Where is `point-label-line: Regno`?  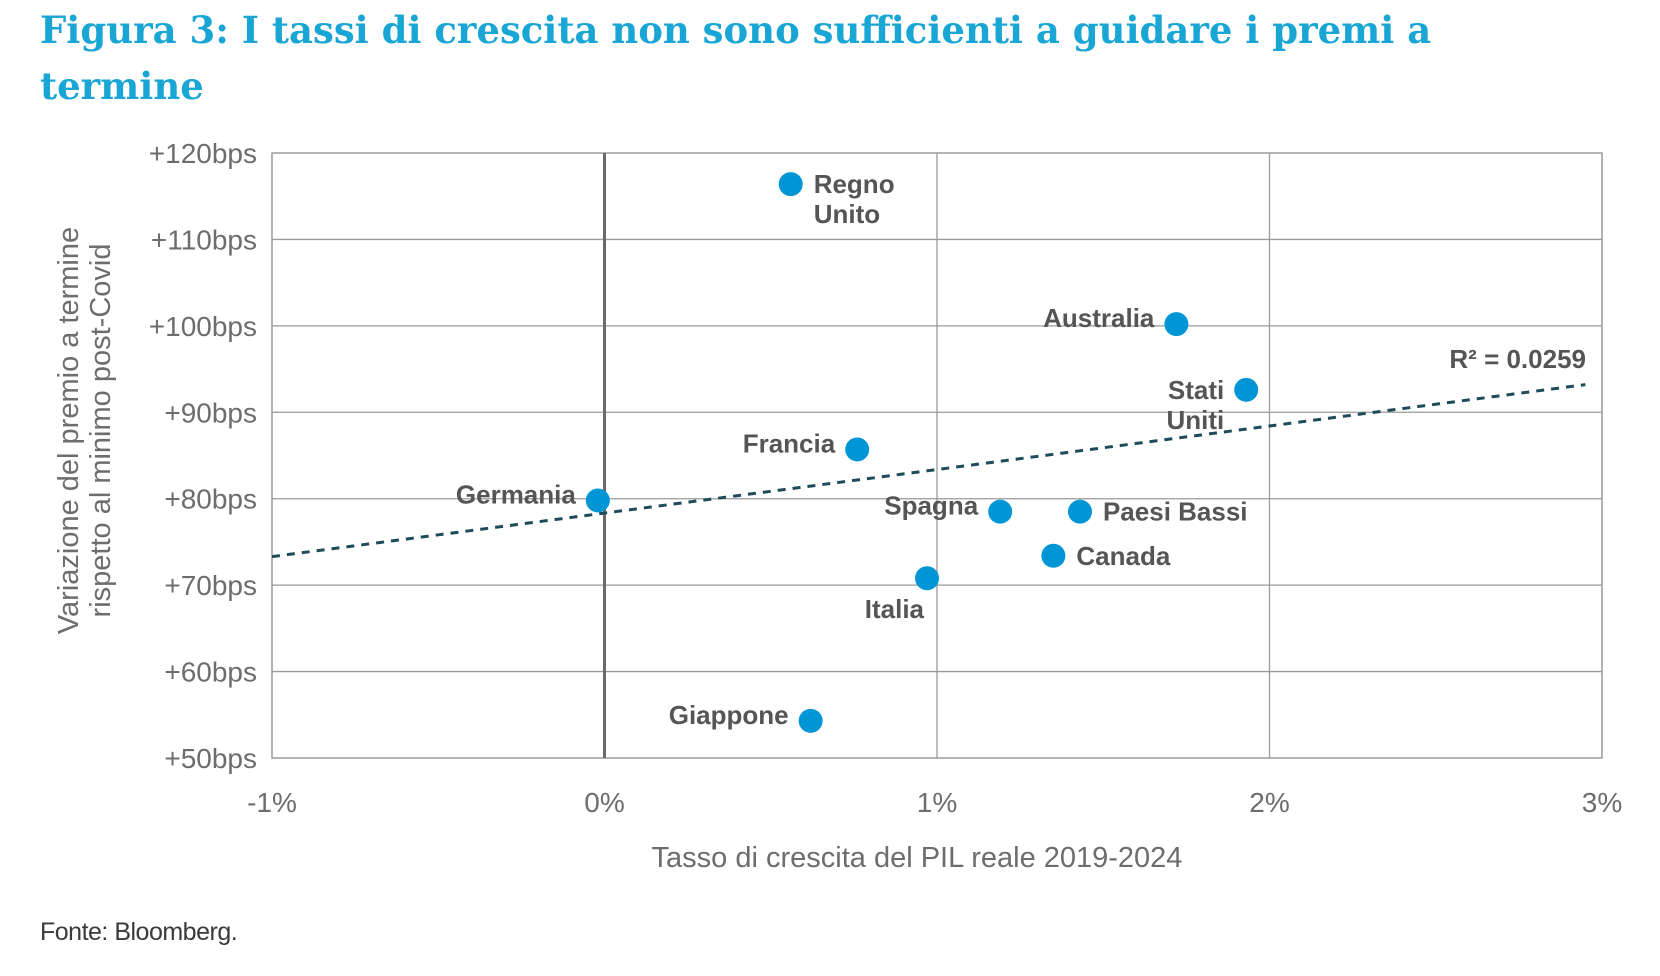
point-label-line: Regno is located at coordinates (854, 184).